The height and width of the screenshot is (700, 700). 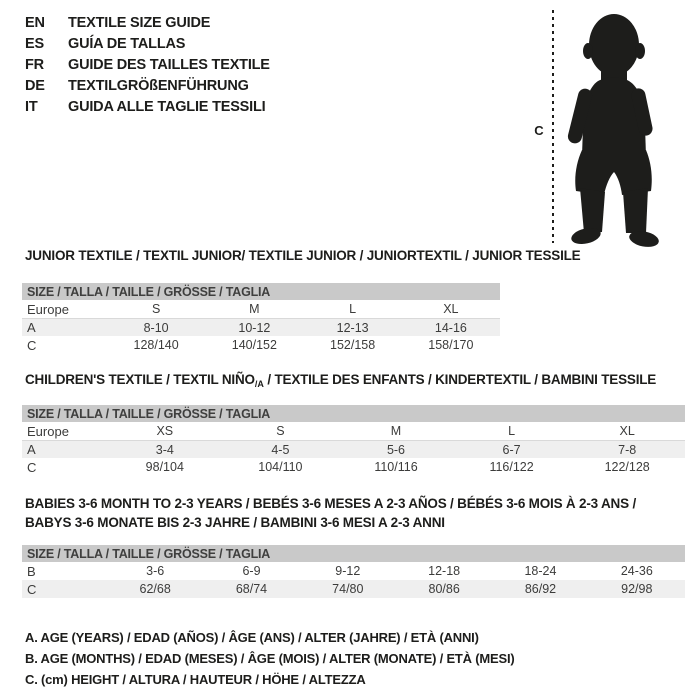 What do you see at coordinates (540, 589) in the screenshot?
I see `cell: 86/92` at bounding box center [540, 589].